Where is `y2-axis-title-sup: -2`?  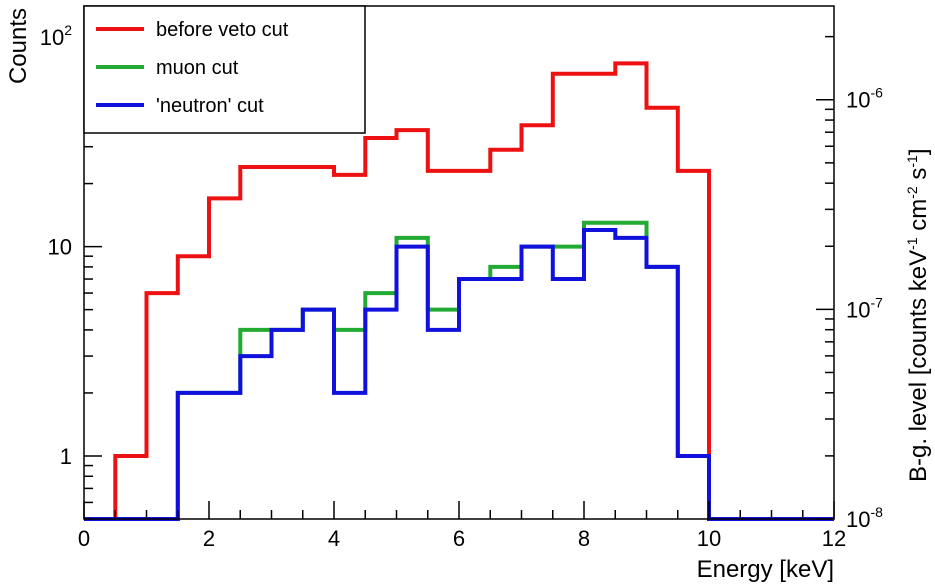
y2-axis-title-sup: -2 is located at coordinates (912, 192).